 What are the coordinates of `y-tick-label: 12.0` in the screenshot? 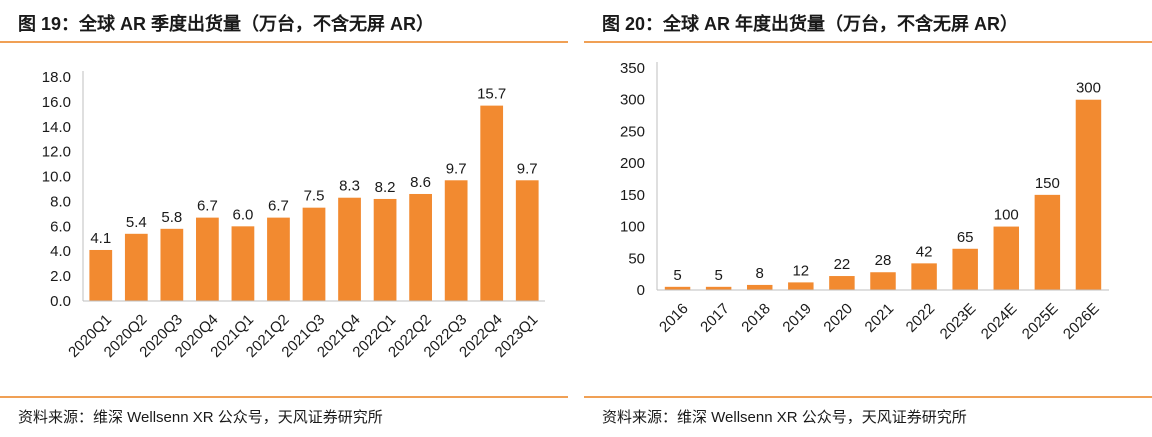 It's located at (56, 152).